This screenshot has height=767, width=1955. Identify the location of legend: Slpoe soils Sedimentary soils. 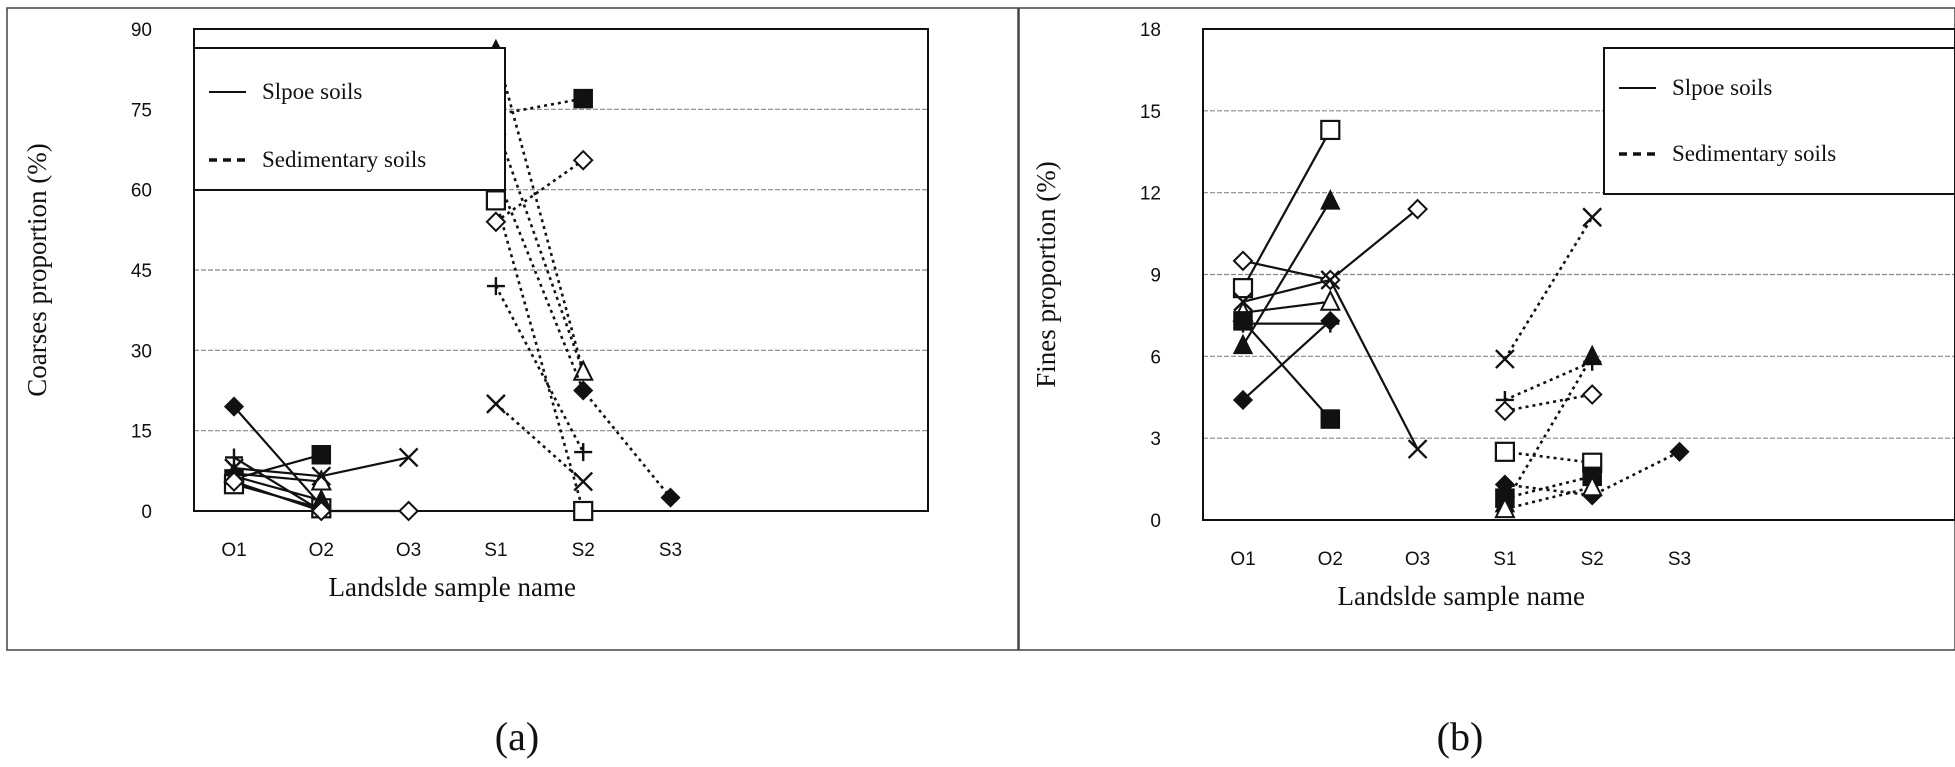
(1779, 121).